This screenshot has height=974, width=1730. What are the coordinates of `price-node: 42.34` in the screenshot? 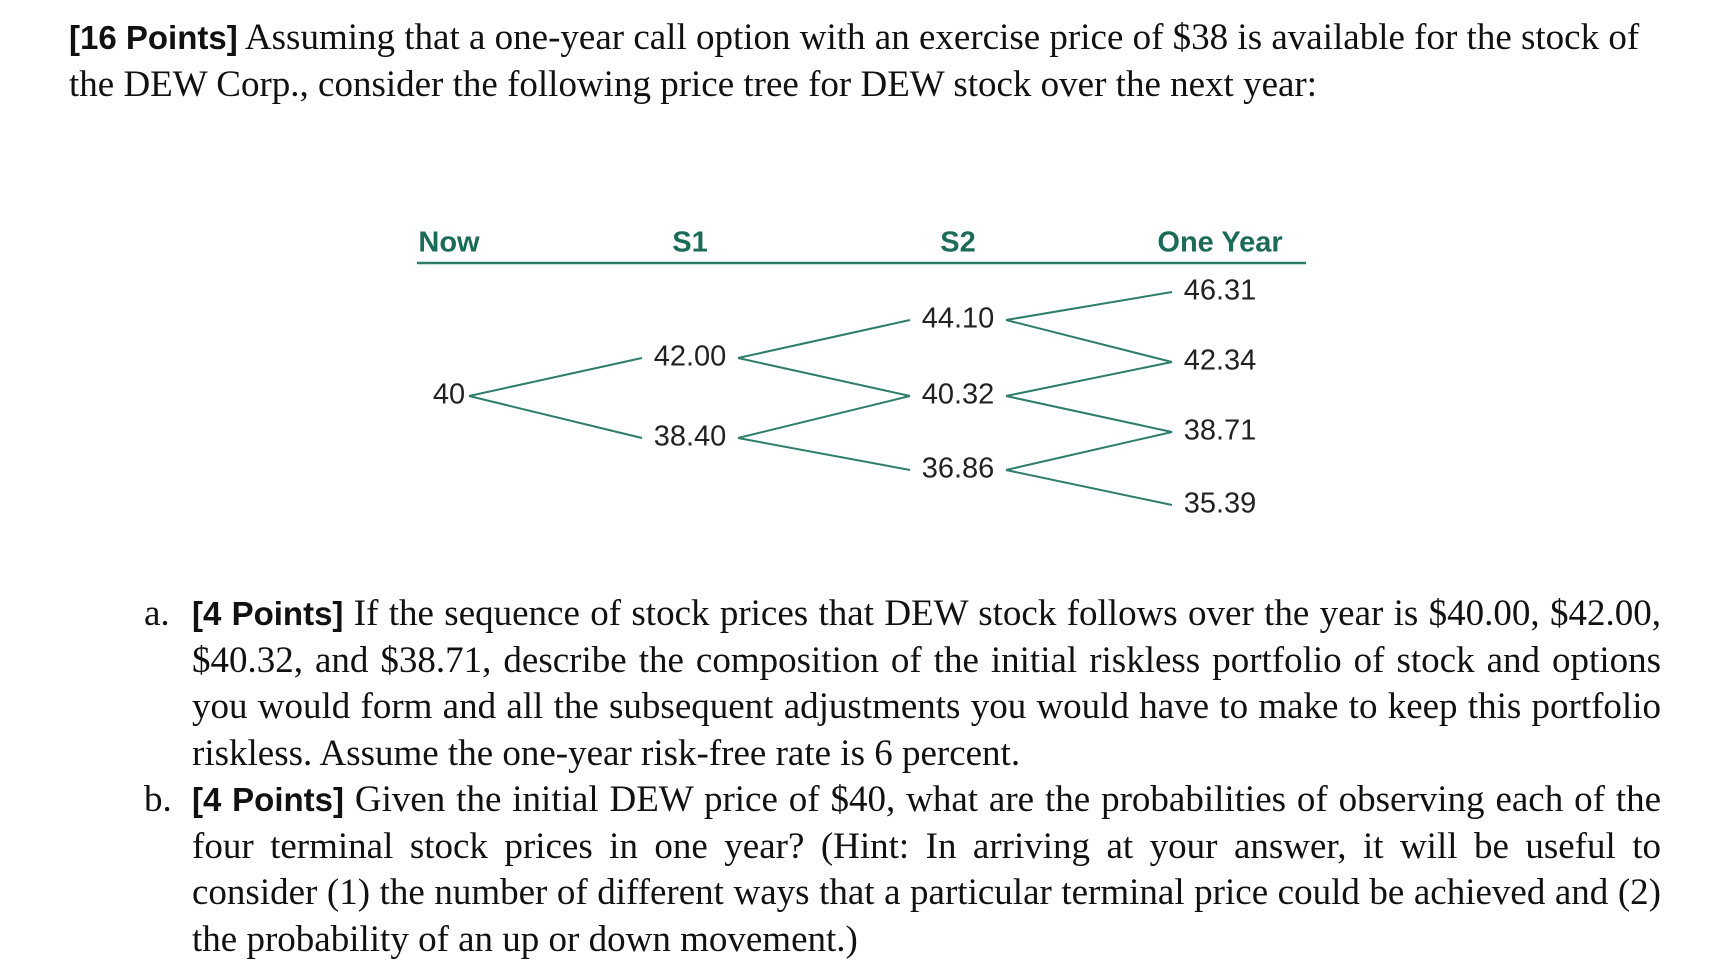 It's located at (1220, 361).